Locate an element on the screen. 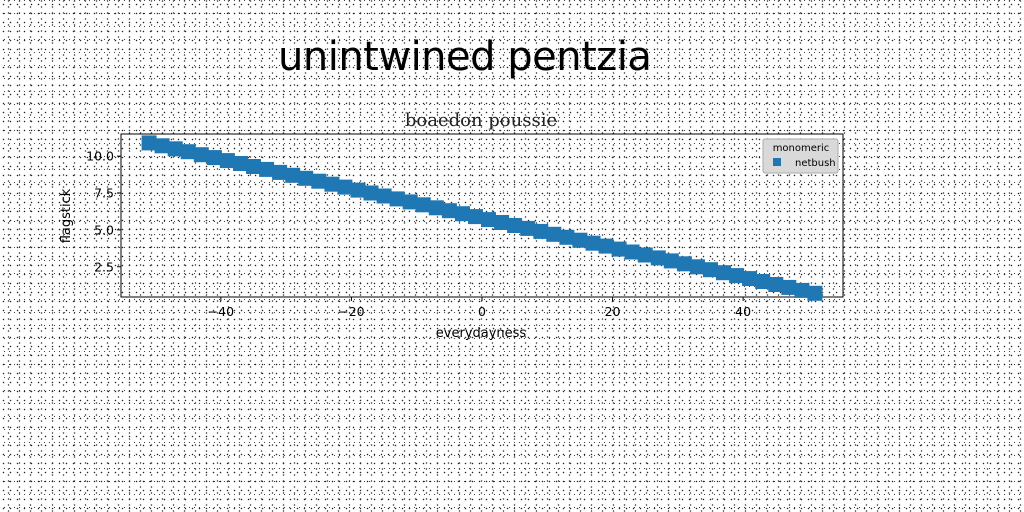 Image resolution: width=1024 pixels, height=512 pixels. legend-marker-square is located at coordinates (777, 162).